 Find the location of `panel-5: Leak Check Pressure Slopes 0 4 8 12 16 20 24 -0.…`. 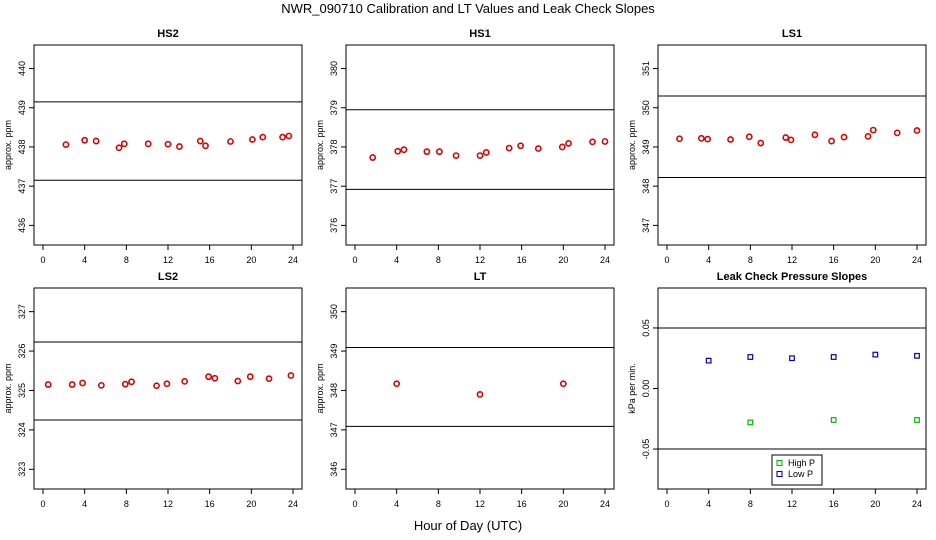

panel-5: Leak Check Pressure Slopes 0 4 8 12 16 20 24 -0.… is located at coordinates (777, 390).